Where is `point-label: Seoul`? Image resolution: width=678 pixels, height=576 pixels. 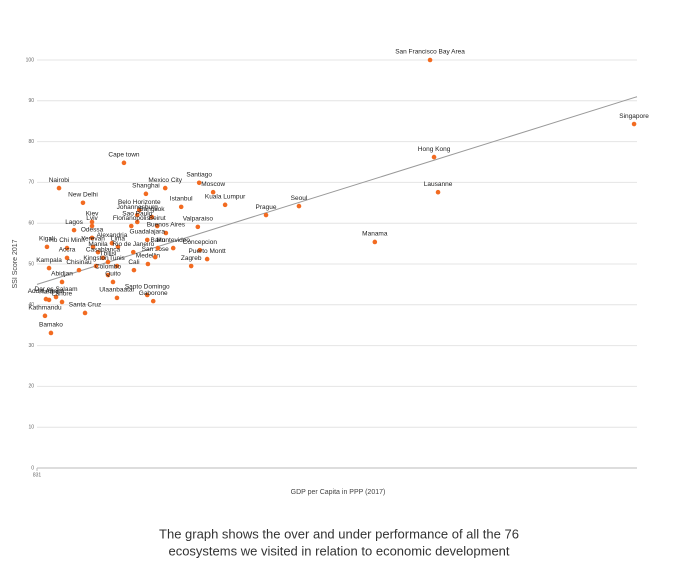
point-label: Seoul is located at coordinates (299, 198).